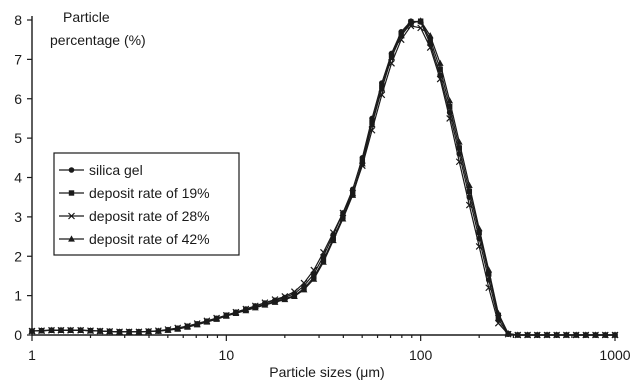 The width and height of the screenshot is (634, 383). What do you see at coordinates (86, 17) in the screenshot?
I see `y-axis-title-line-1: Particle` at bounding box center [86, 17].